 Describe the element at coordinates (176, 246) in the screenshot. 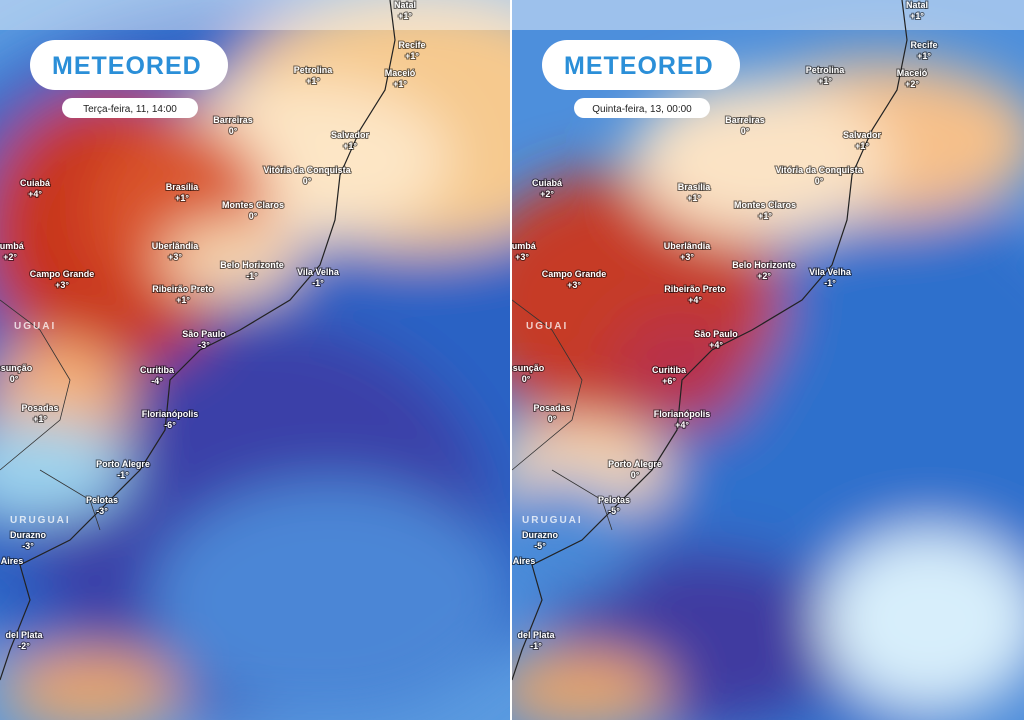

I see `city-name: Uberlândia` at that location.